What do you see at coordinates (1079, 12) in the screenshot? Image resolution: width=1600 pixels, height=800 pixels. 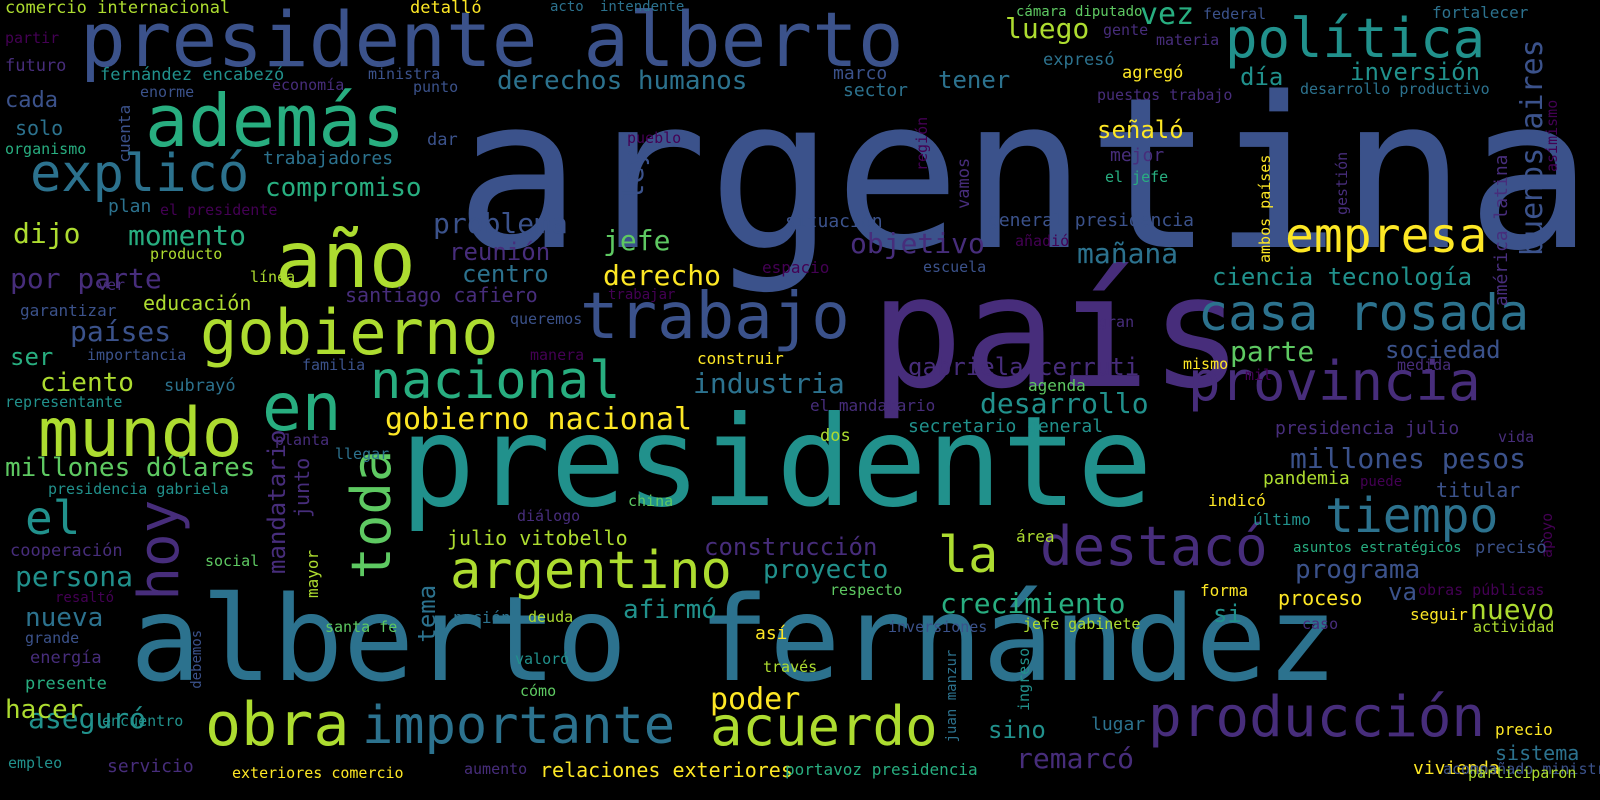 I see `word-98: cámara diputado` at bounding box center [1079, 12].